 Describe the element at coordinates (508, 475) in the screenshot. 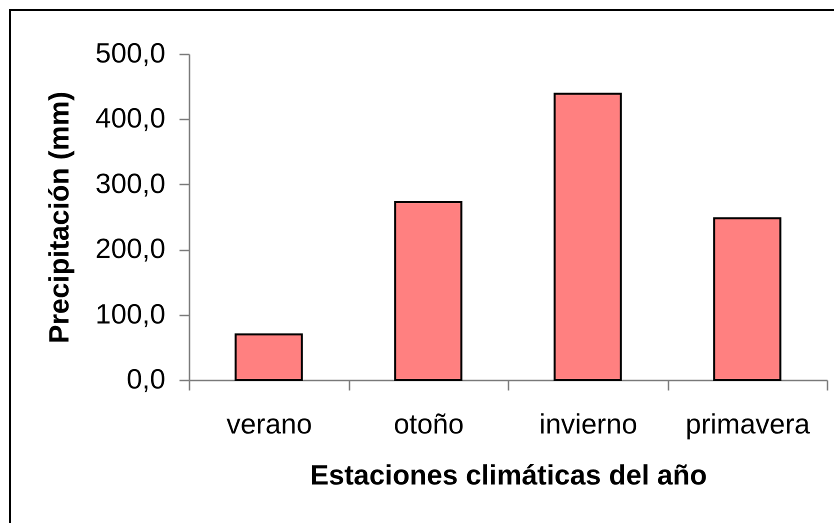

I see `x-axis-title: Estaciones climáticas del año` at that location.